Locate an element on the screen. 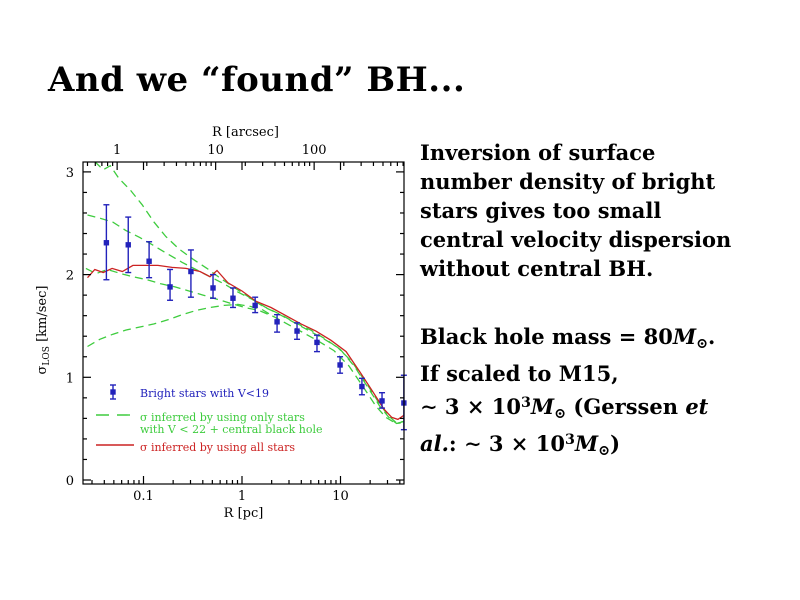 The width and height of the screenshot is (800, 600). text-line: al.: ∼ 3 × 103M⊙) is located at coordinates (520, 445).